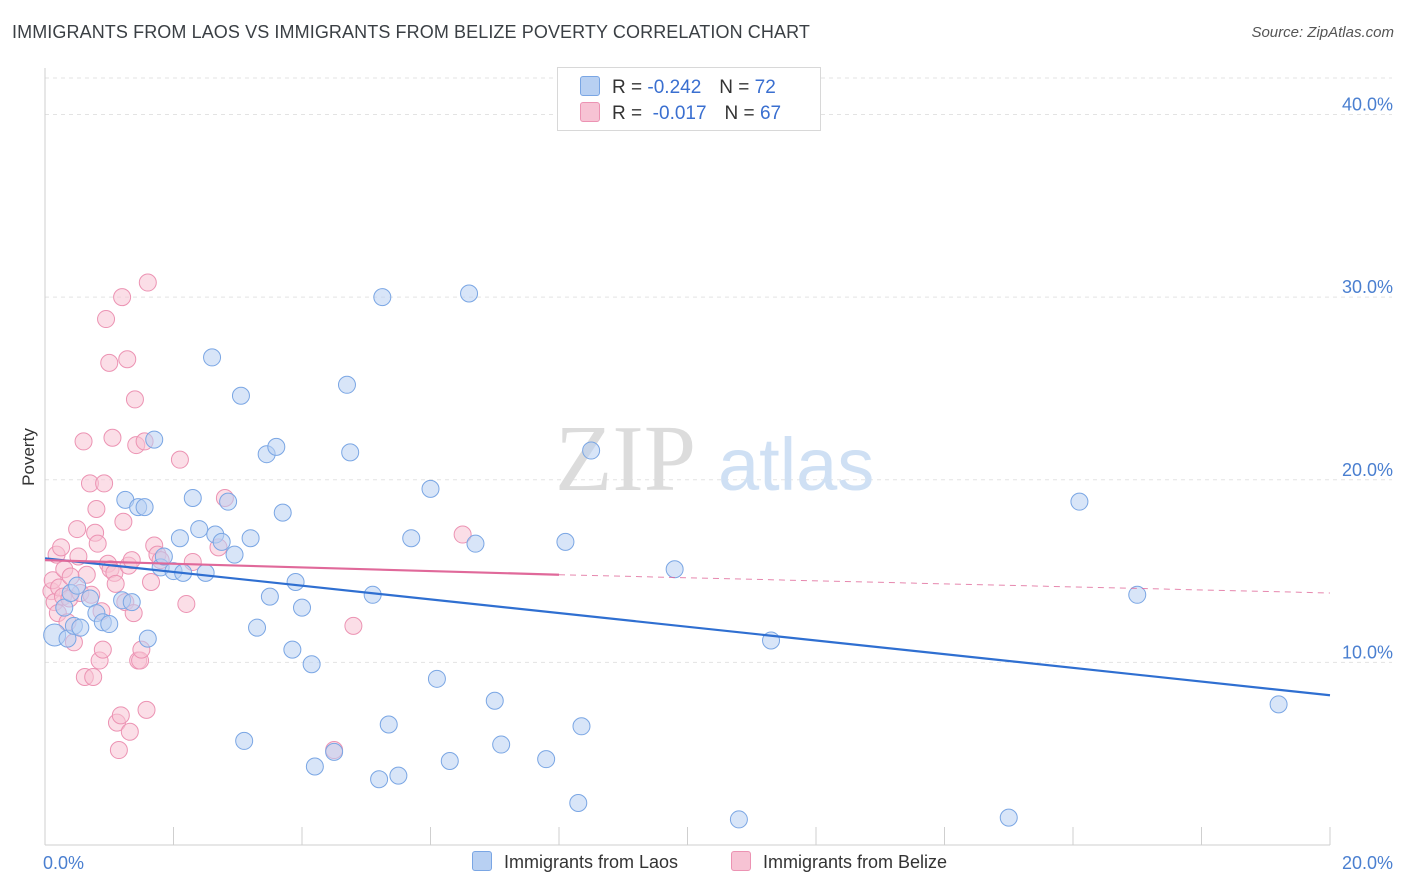 Image resolution: width=1406 pixels, height=892 pixels. I want to click on y-tick-label-2: 30.0%, so click(1367, 287).